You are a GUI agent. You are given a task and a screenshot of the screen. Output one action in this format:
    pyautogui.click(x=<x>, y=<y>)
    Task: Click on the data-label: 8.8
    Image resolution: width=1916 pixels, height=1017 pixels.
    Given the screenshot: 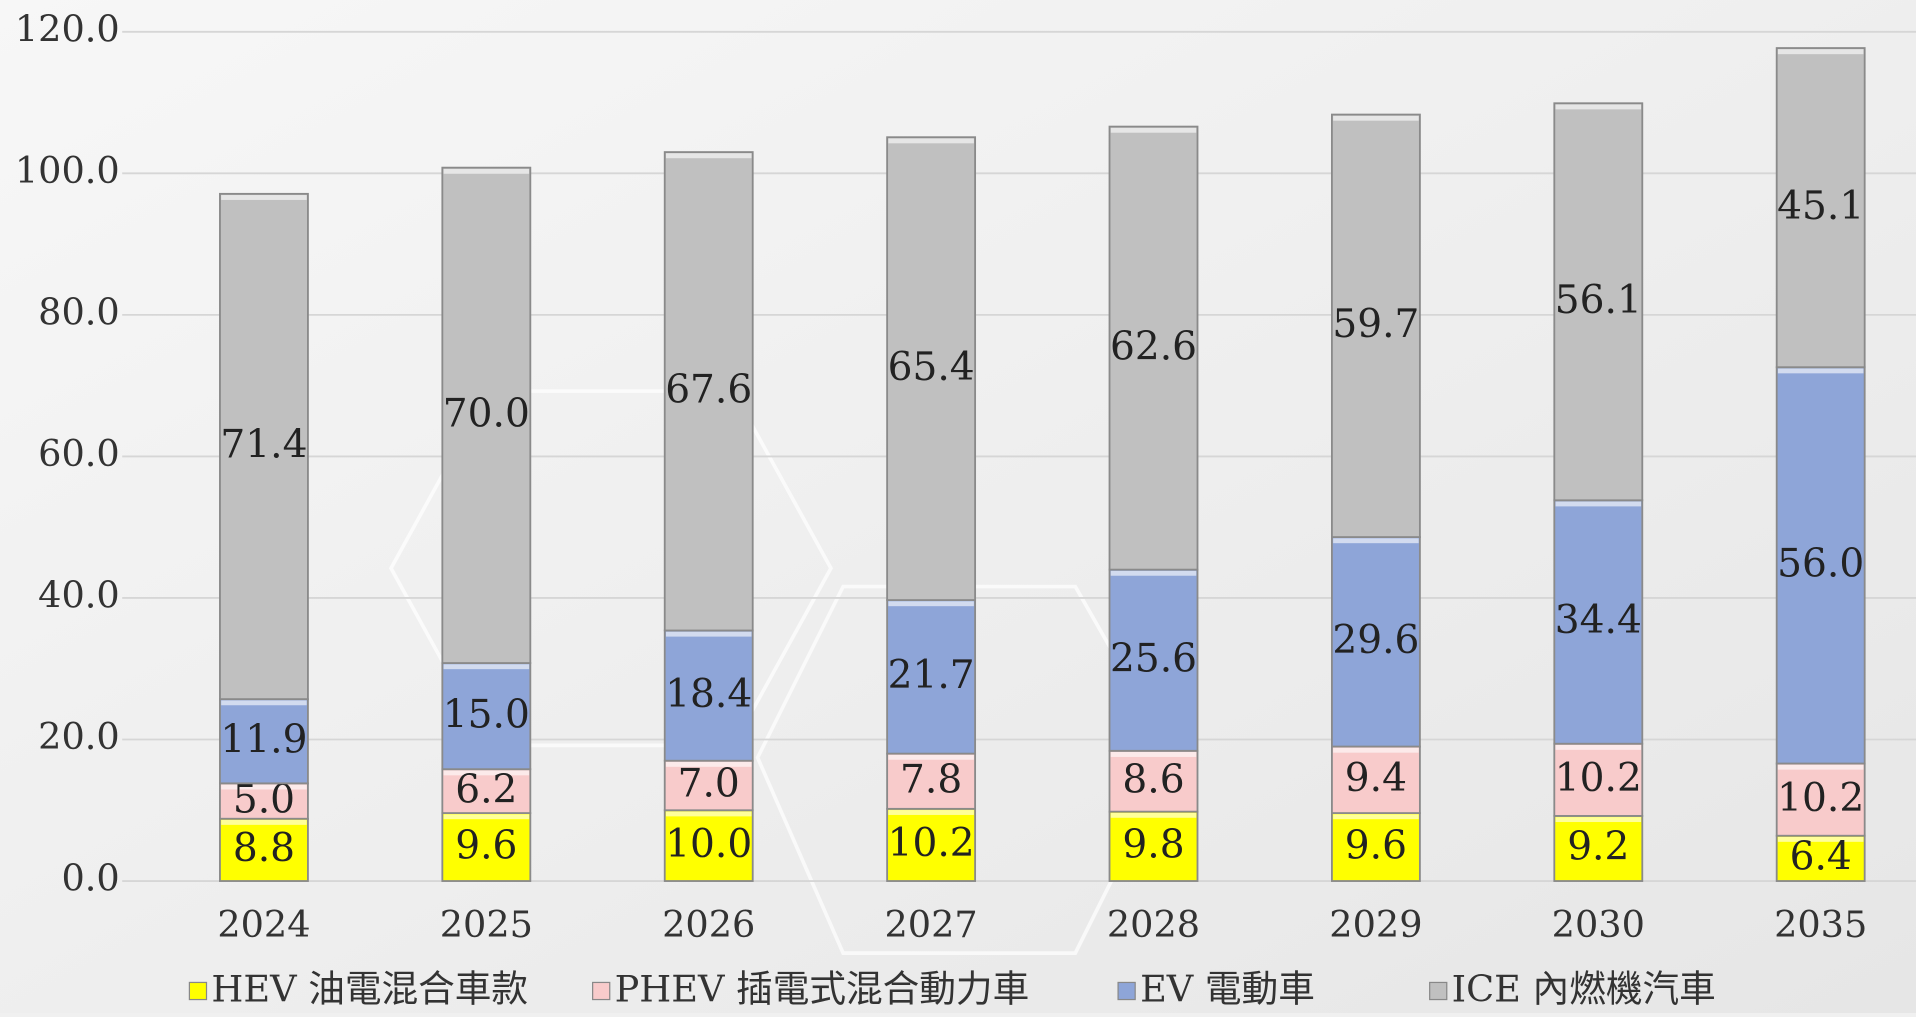 What is the action you would take?
    pyautogui.click(x=264, y=848)
    